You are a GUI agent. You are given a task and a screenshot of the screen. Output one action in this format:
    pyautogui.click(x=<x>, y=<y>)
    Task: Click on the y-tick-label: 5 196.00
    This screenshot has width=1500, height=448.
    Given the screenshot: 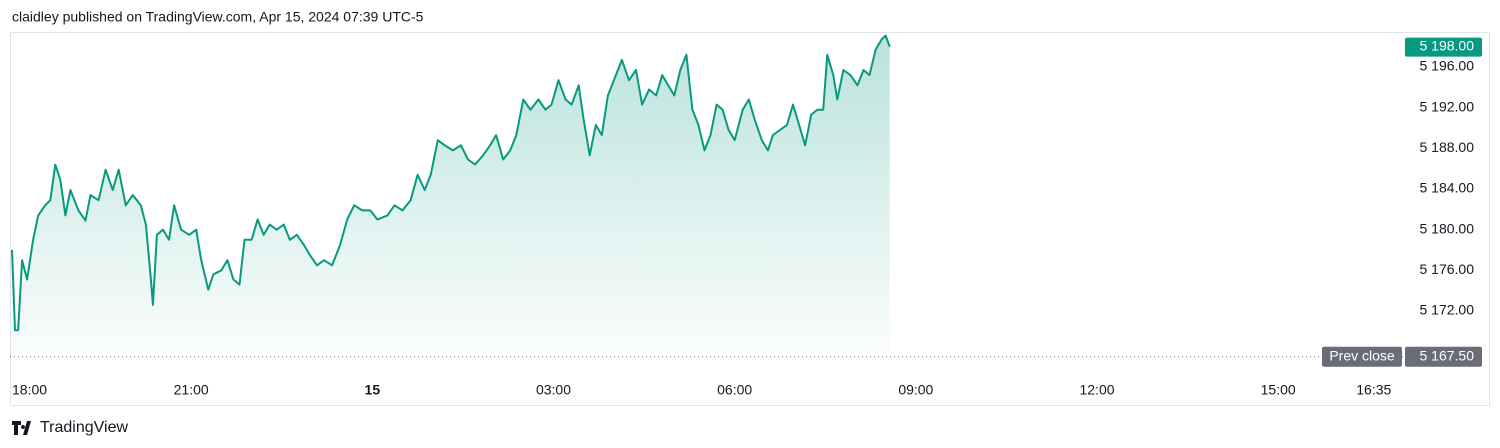 What is the action you would take?
    pyautogui.click(x=1447, y=66)
    